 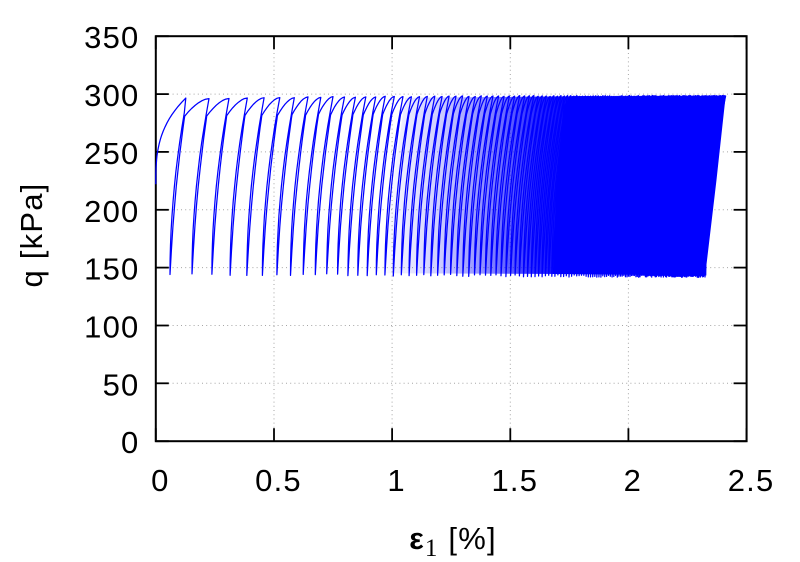 What do you see at coordinates (278, 480) in the screenshot?
I see `svg-text: 0.5` at bounding box center [278, 480].